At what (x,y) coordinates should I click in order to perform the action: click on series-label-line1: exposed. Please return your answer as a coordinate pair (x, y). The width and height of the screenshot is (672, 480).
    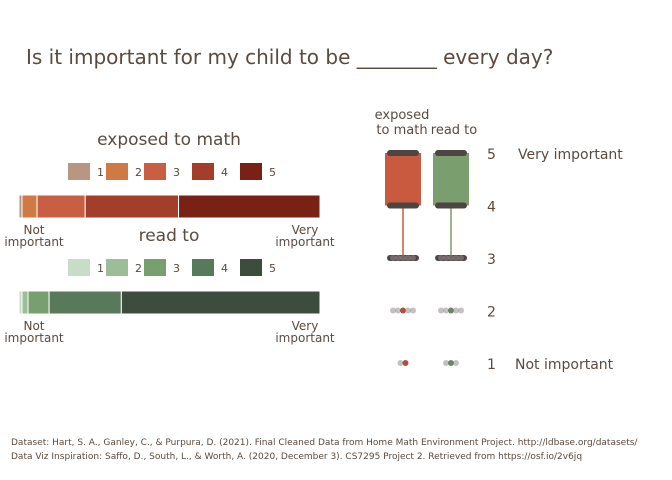
    Looking at the image, I should click on (402, 115).